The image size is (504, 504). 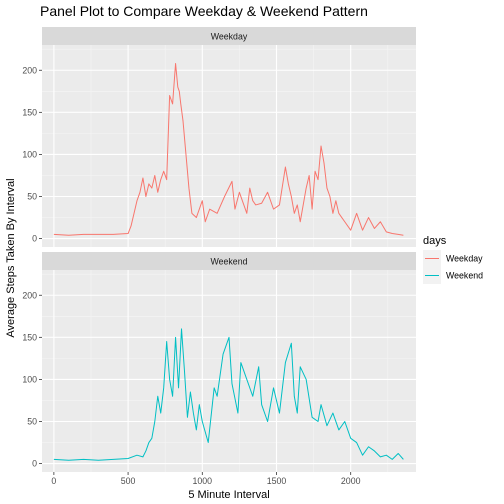 I want to click on weekday-y-axis: 0 50 100 150 200, so click(x=32, y=154).